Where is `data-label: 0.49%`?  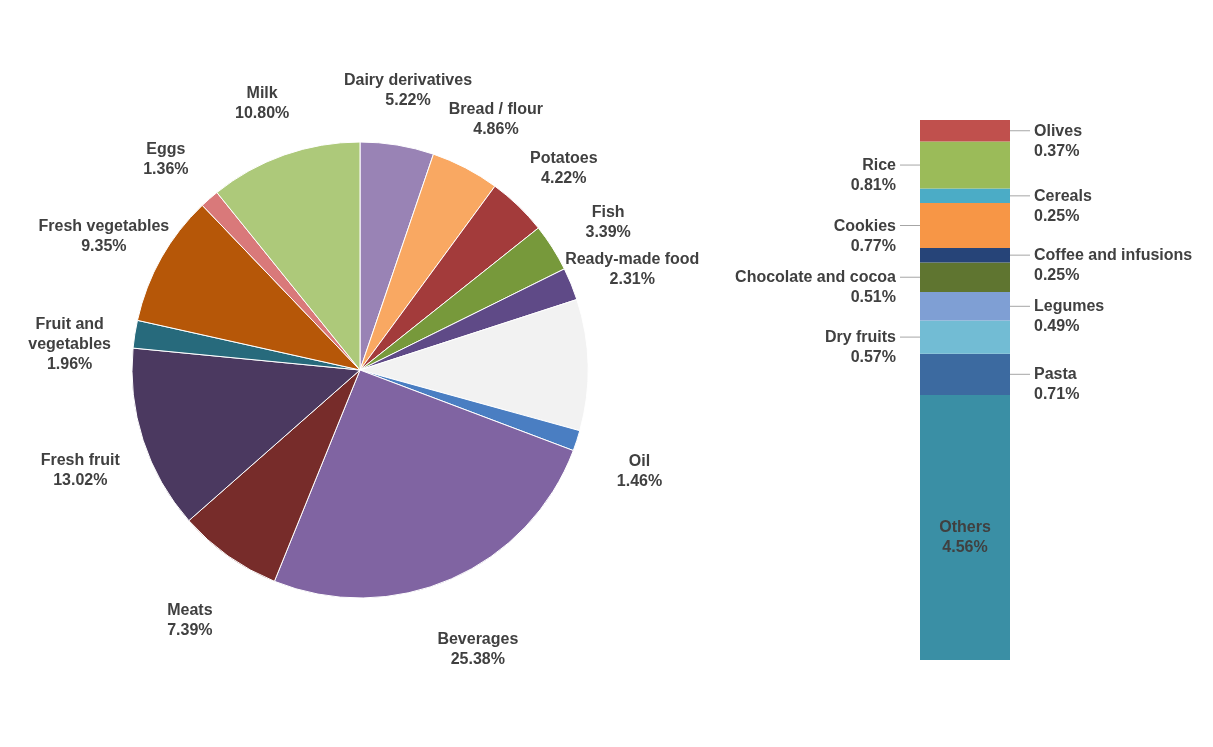 data-label: 0.49% is located at coordinates (1057, 326).